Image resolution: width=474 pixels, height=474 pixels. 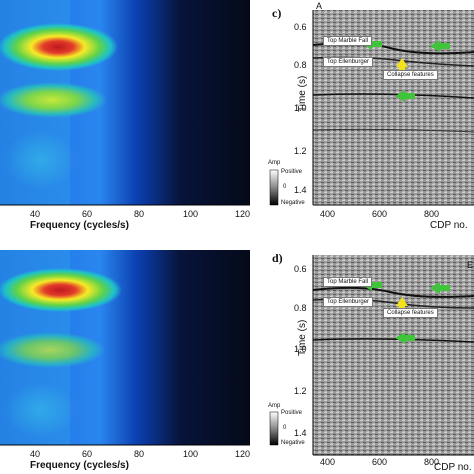 What do you see at coordinates (319, 6) in the screenshot?
I see `seismic-top-corner-label: A` at bounding box center [319, 6].